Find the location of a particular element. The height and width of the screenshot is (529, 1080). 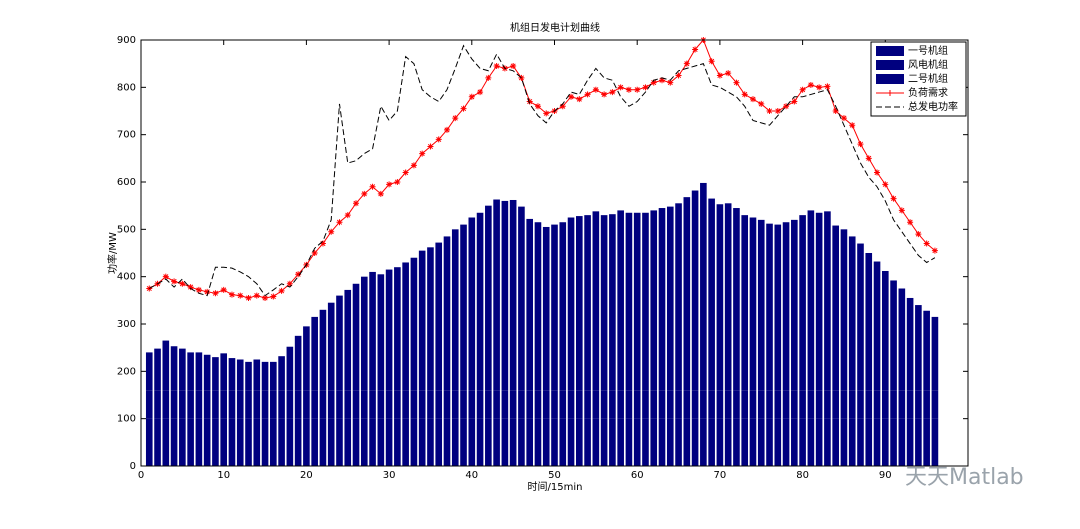

x-tick-label: 60 is located at coordinates (637, 475).